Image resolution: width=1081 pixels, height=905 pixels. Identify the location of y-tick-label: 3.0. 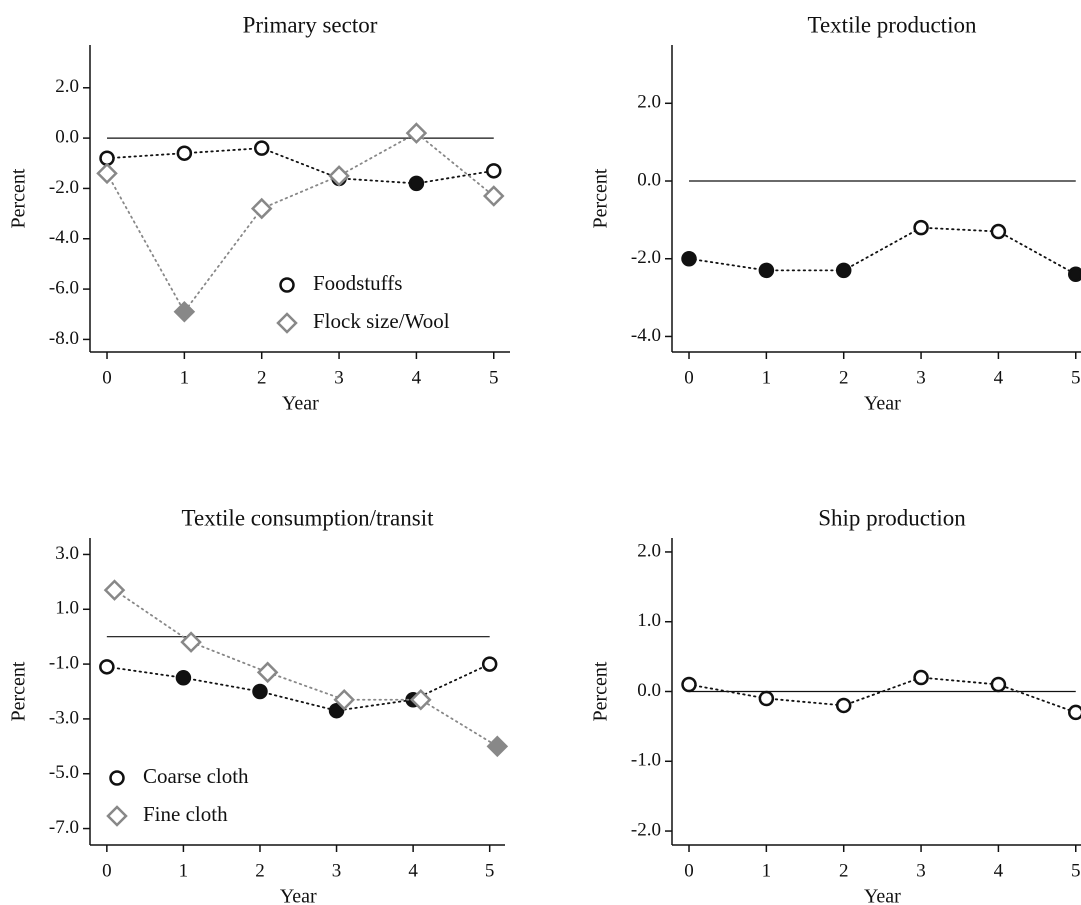
(67, 553).